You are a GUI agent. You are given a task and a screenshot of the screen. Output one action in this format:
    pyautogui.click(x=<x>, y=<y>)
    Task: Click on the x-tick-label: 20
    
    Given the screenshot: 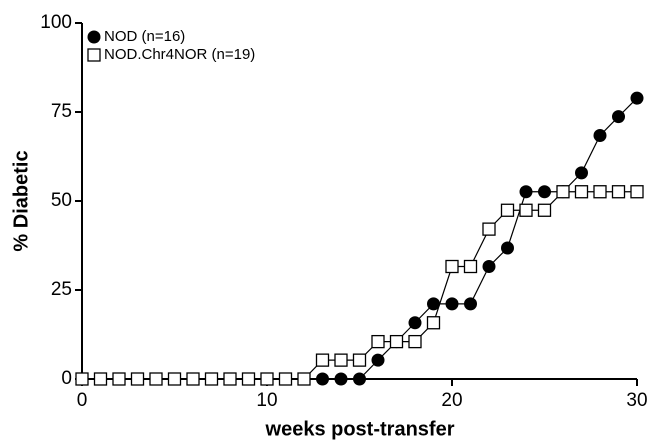 What is the action you would take?
    pyautogui.click(x=451, y=400)
    